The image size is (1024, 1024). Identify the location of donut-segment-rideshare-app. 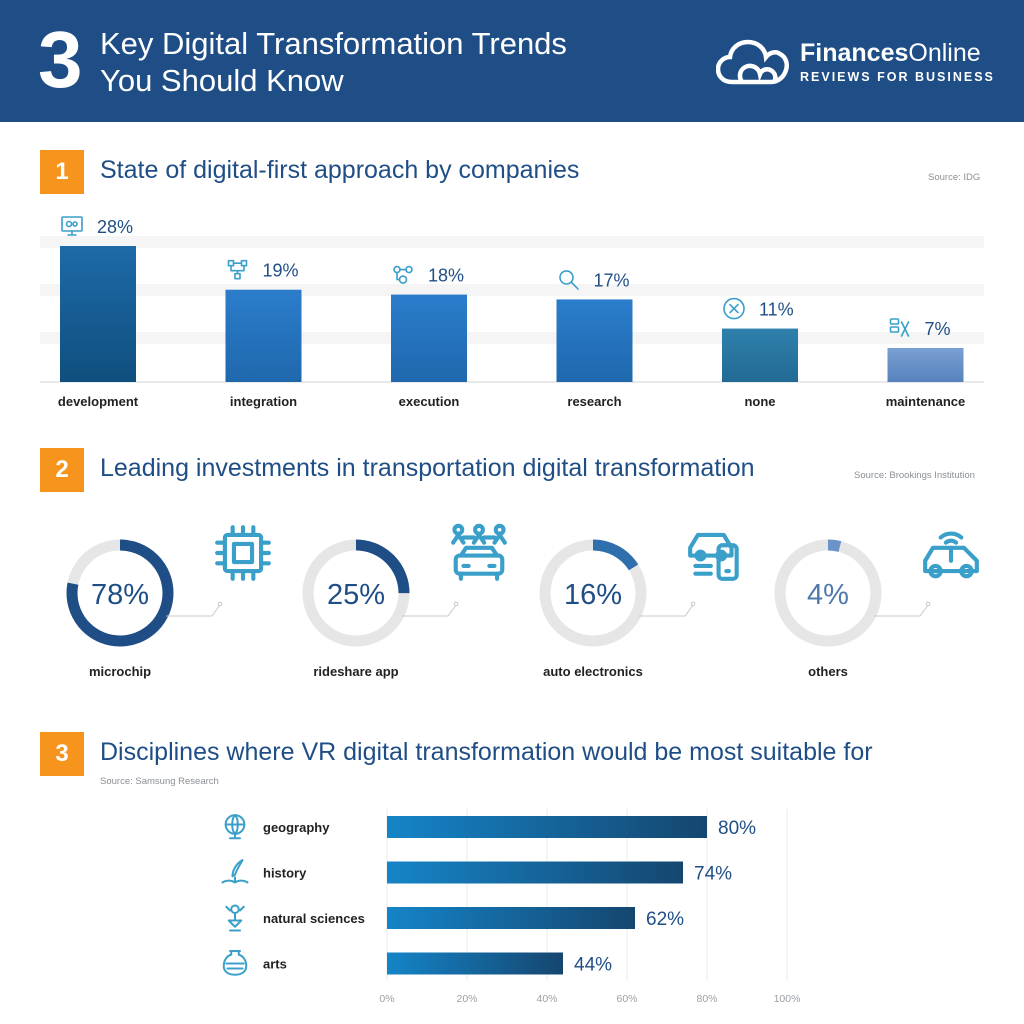
(356, 593).